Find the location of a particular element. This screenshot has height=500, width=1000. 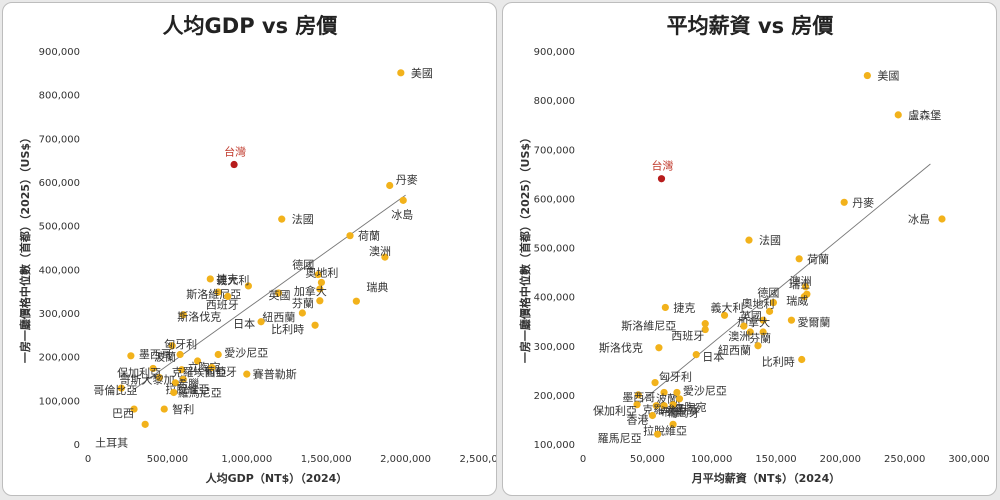

point-label: 保加利亞 is located at coordinates (139, 372).